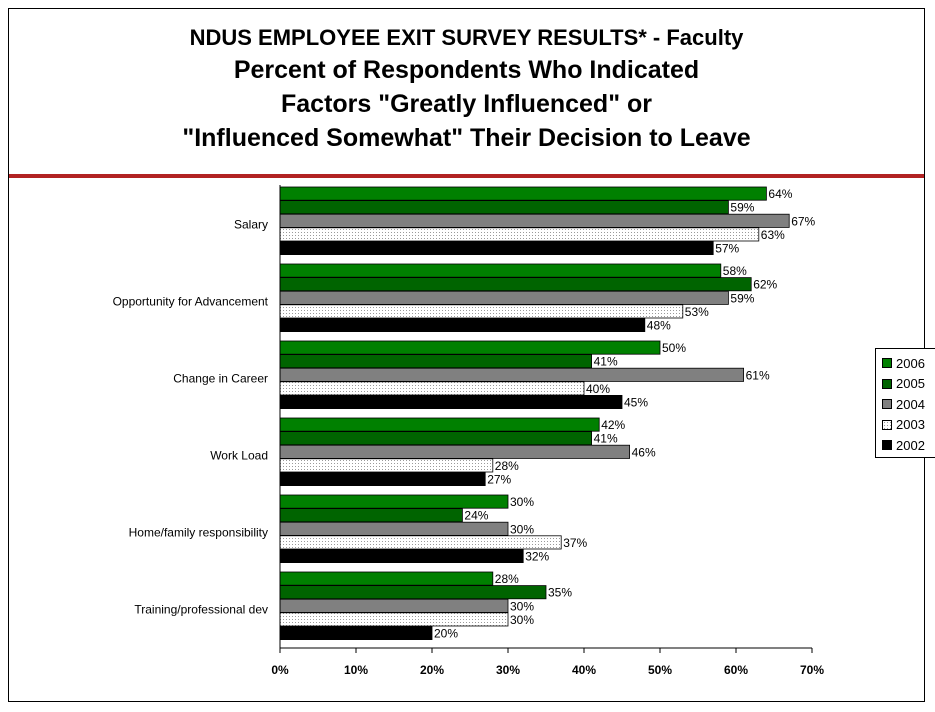 This screenshot has height=712, width=935. I want to click on bar-opportunity-for-advancement-2003, so click(481, 311).